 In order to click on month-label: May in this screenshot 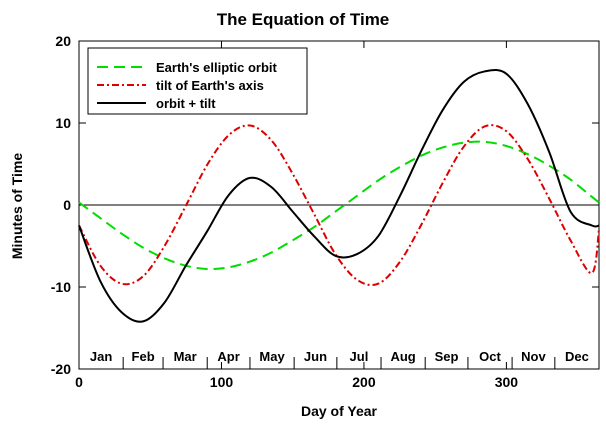, I will do `click(272, 356)`.